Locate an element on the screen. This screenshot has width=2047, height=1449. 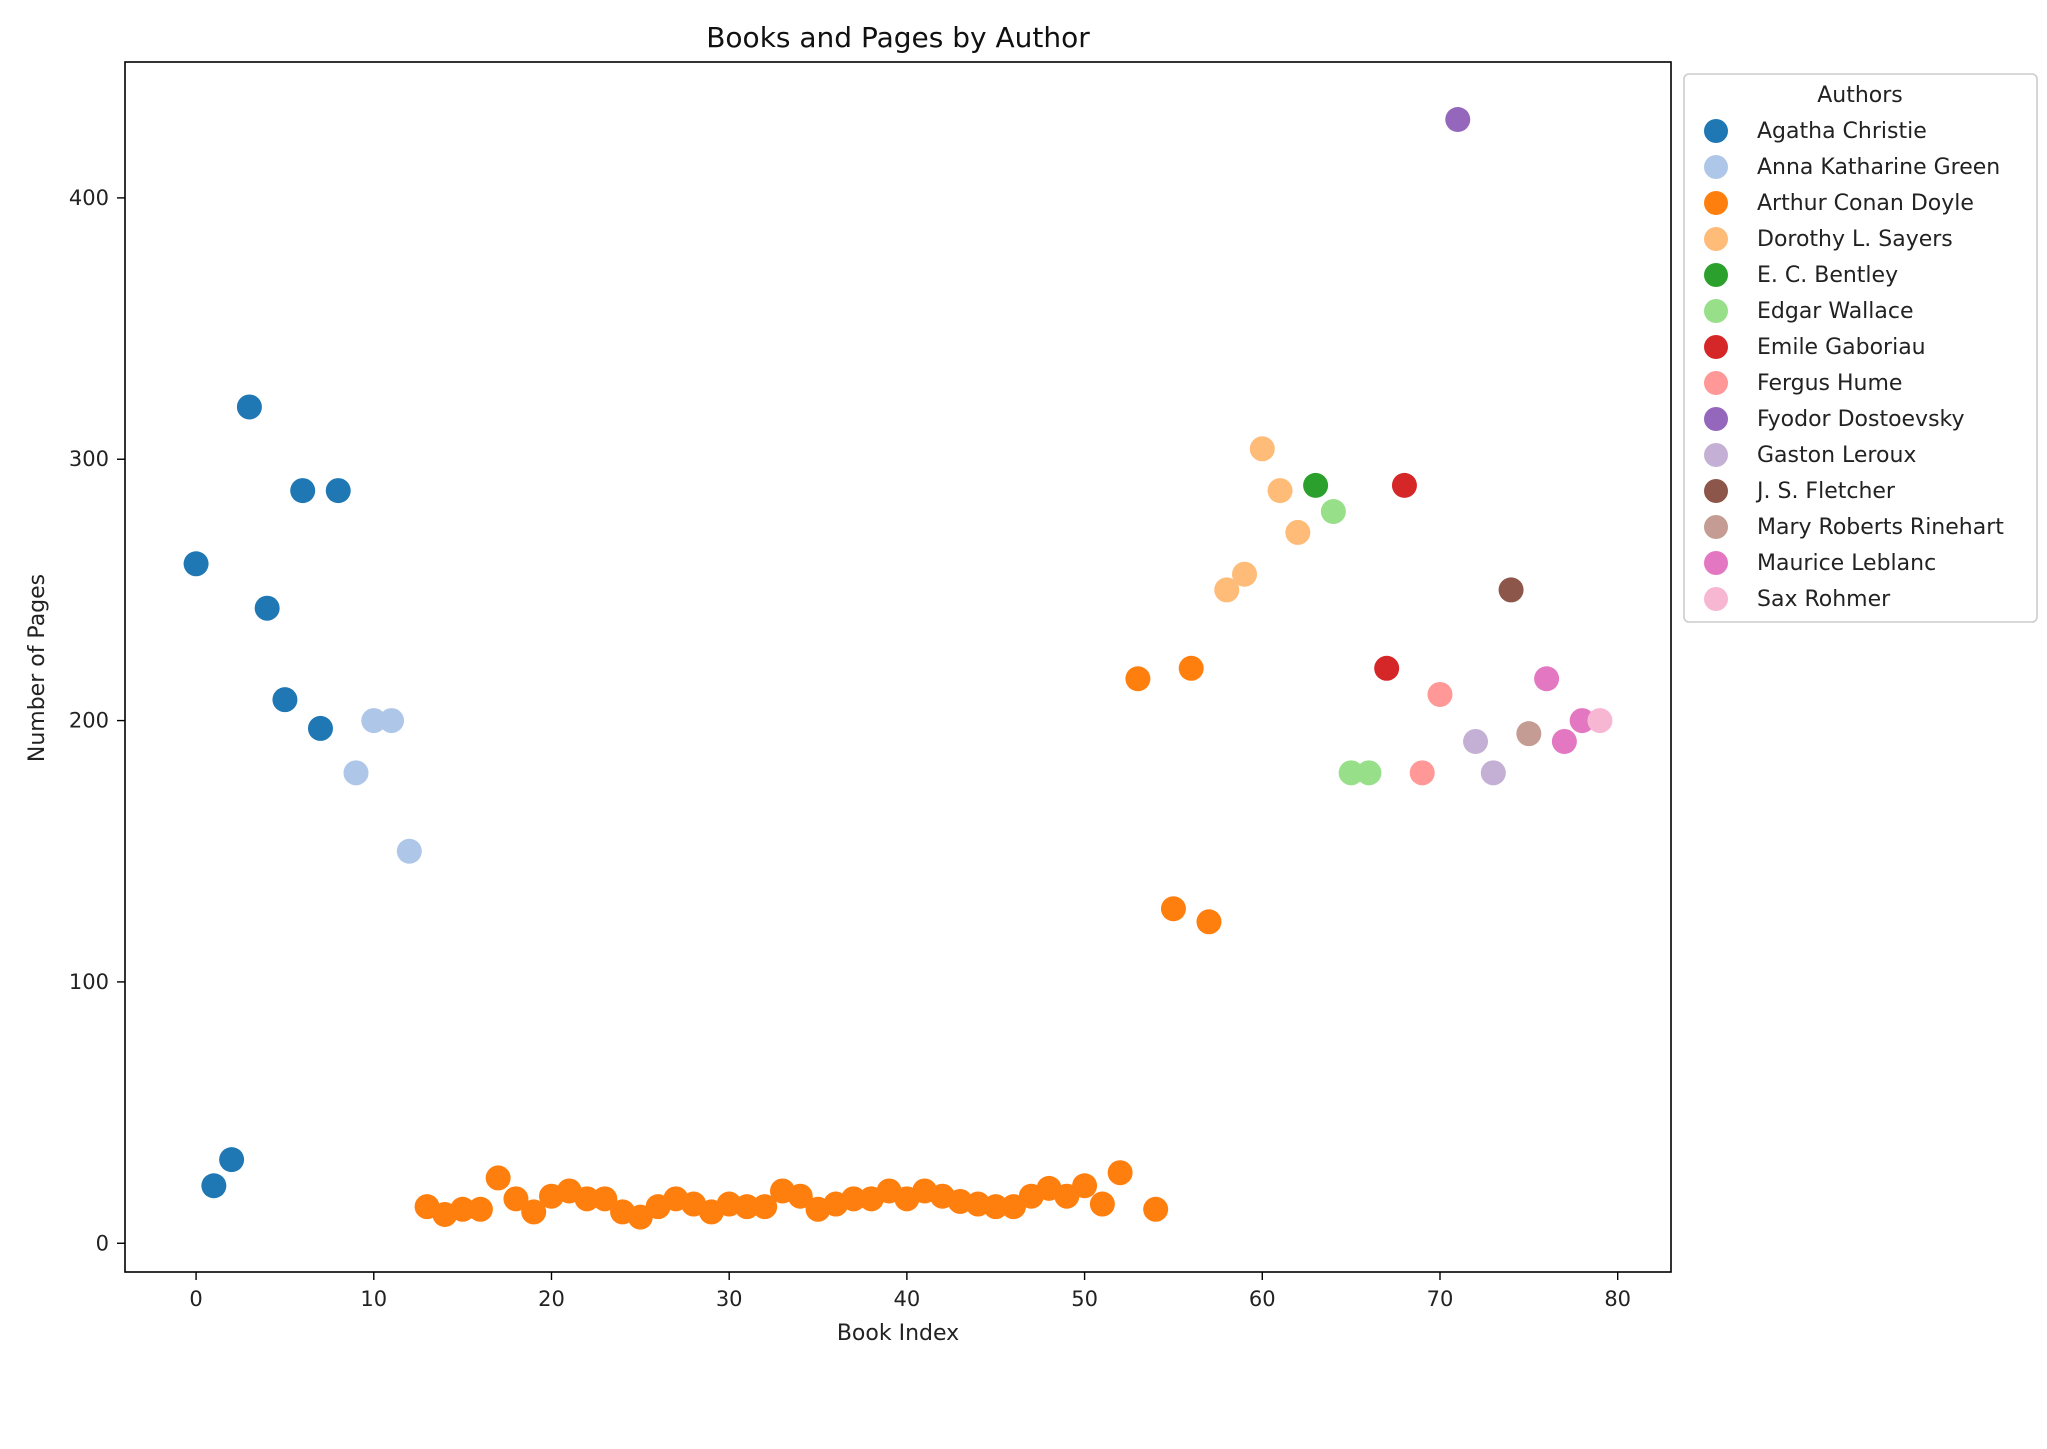
y-tick-label: 200 is located at coordinates (89, 721).